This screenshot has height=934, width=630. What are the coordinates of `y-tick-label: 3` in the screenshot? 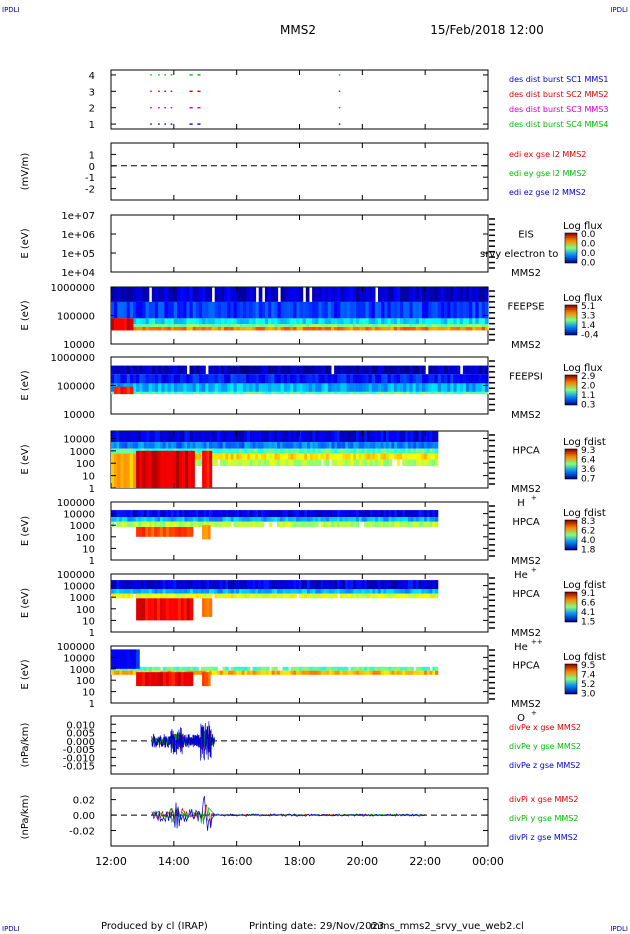 It's located at (92, 92).